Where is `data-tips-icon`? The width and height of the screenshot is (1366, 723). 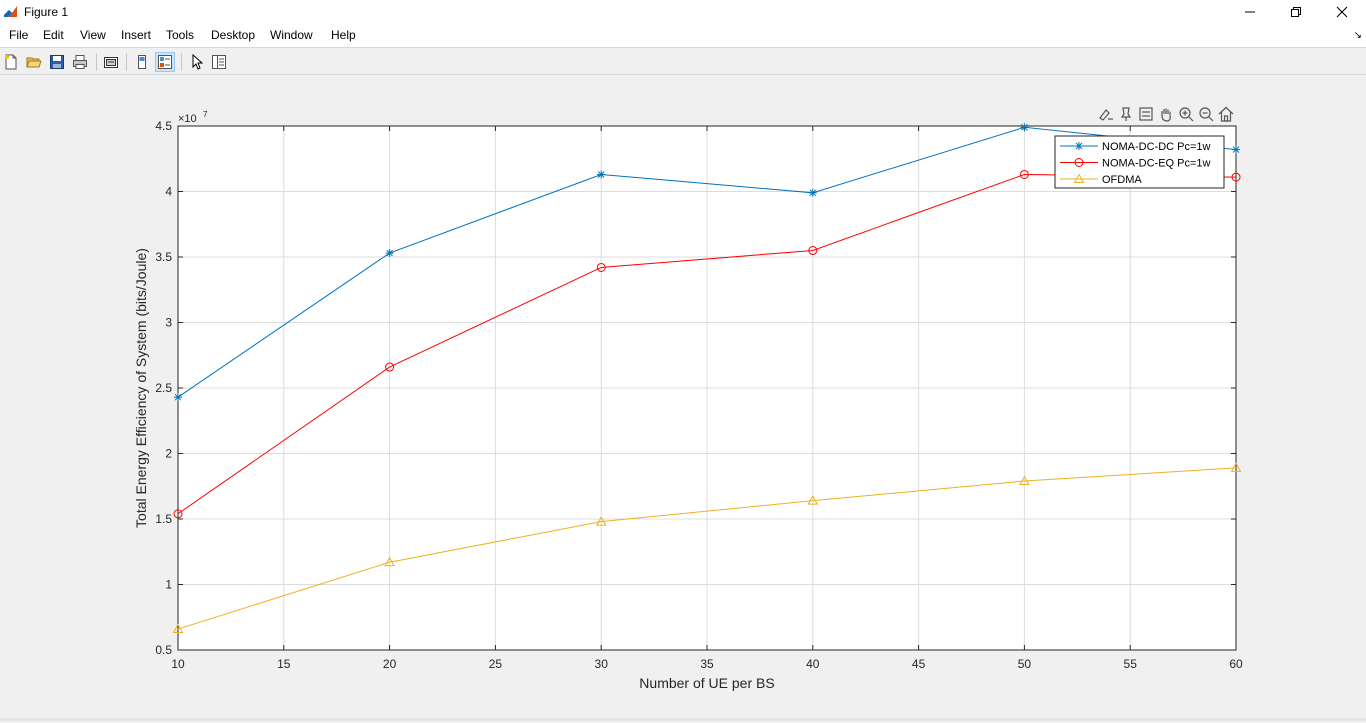 data-tips-icon is located at coordinates (1126, 114).